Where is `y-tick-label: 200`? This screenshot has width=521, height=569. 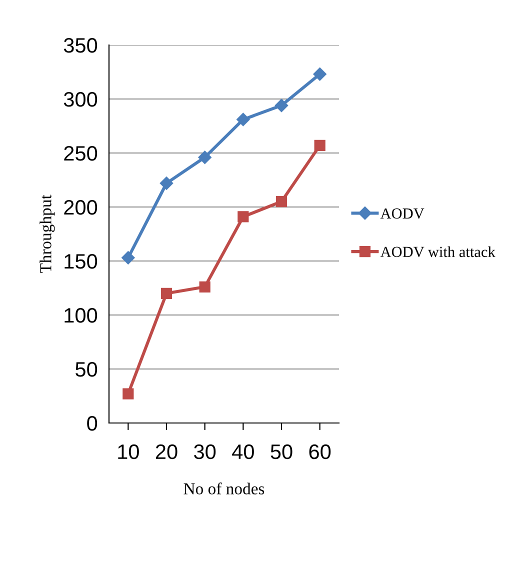
y-tick-label: 200 is located at coordinates (81, 207).